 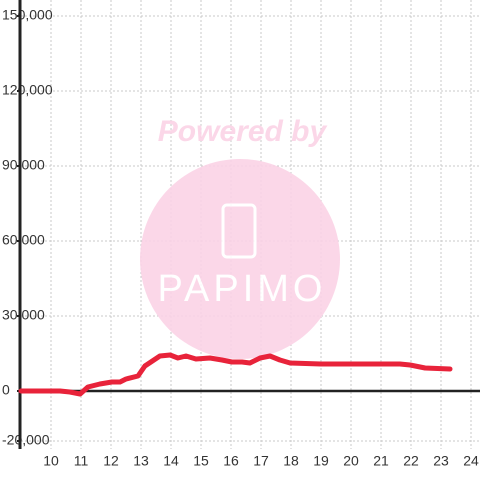 What do you see at coordinates (111, 461) in the screenshot?
I see `x-tick-label: 12` at bounding box center [111, 461].